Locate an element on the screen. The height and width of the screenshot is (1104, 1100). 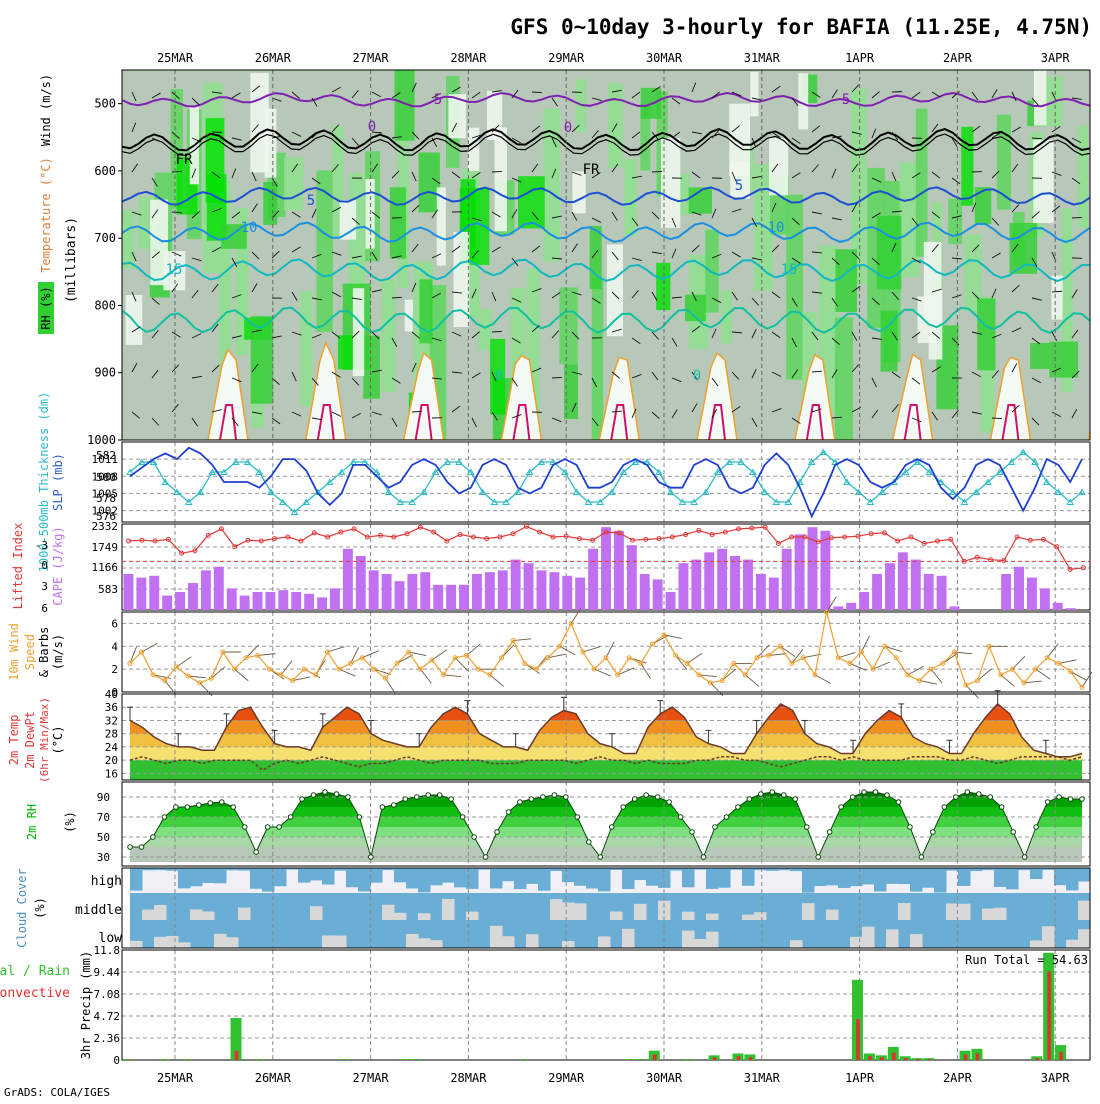
cape-tick-label: 1749 is located at coordinates (105, 547).